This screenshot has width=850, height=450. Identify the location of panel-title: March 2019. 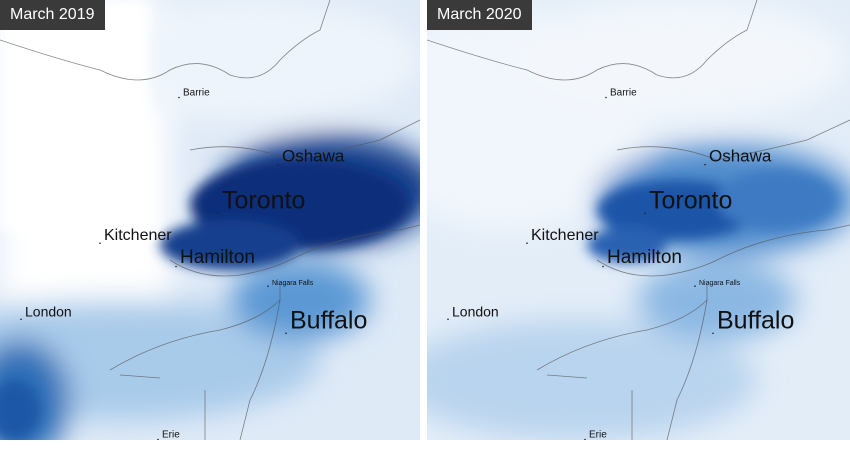
(52, 15).